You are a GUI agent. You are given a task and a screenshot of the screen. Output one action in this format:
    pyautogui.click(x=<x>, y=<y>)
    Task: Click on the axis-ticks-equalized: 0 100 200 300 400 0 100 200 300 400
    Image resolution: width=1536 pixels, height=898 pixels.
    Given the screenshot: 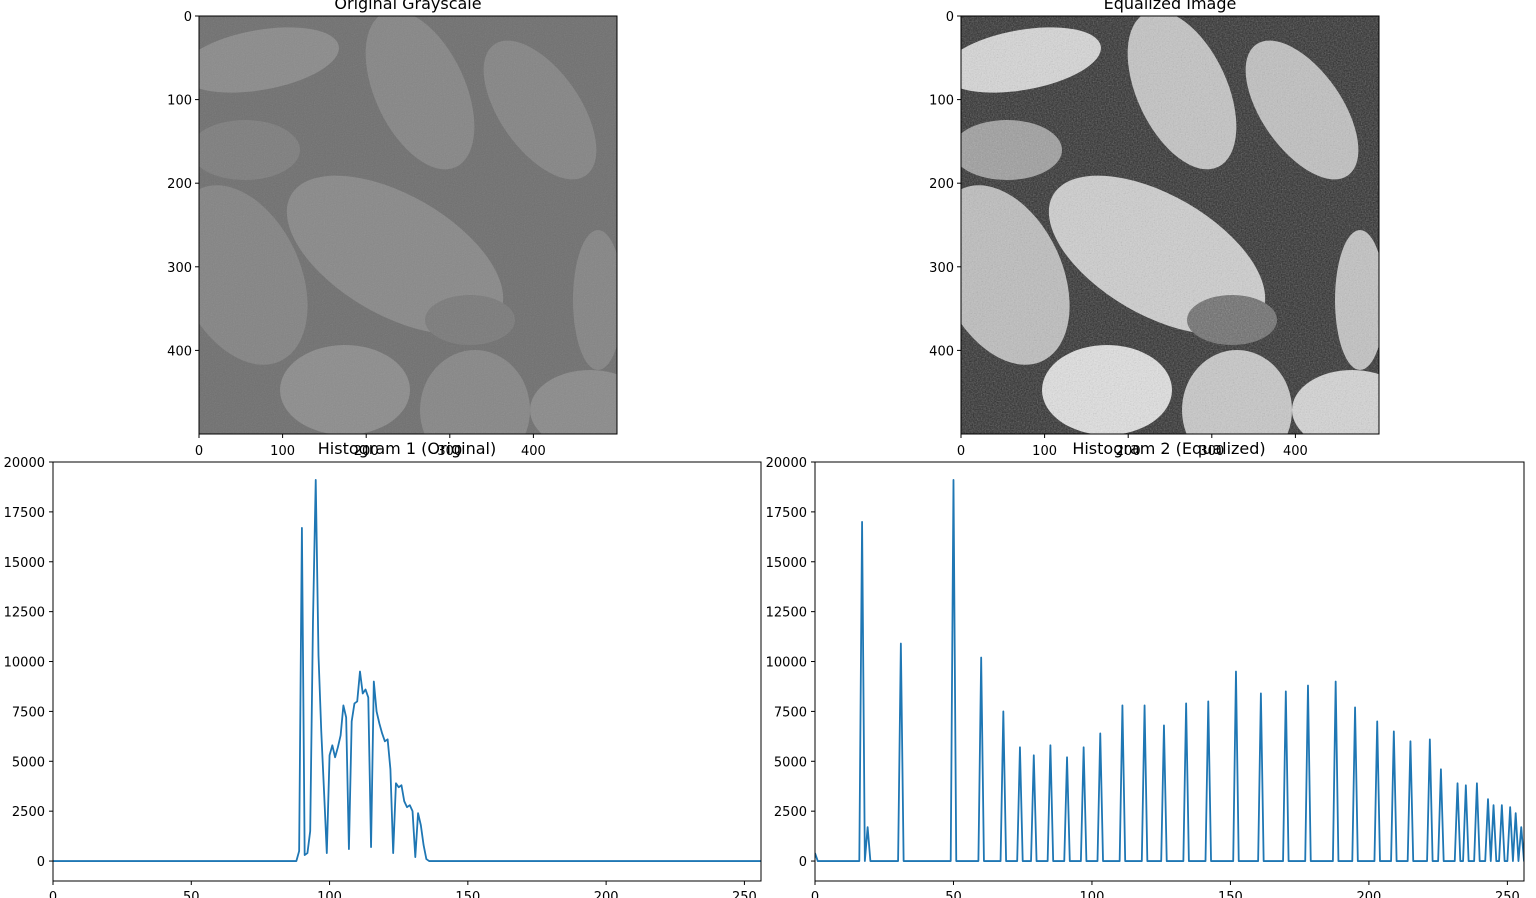 What is the action you would take?
    pyautogui.click(x=1118, y=234)
    